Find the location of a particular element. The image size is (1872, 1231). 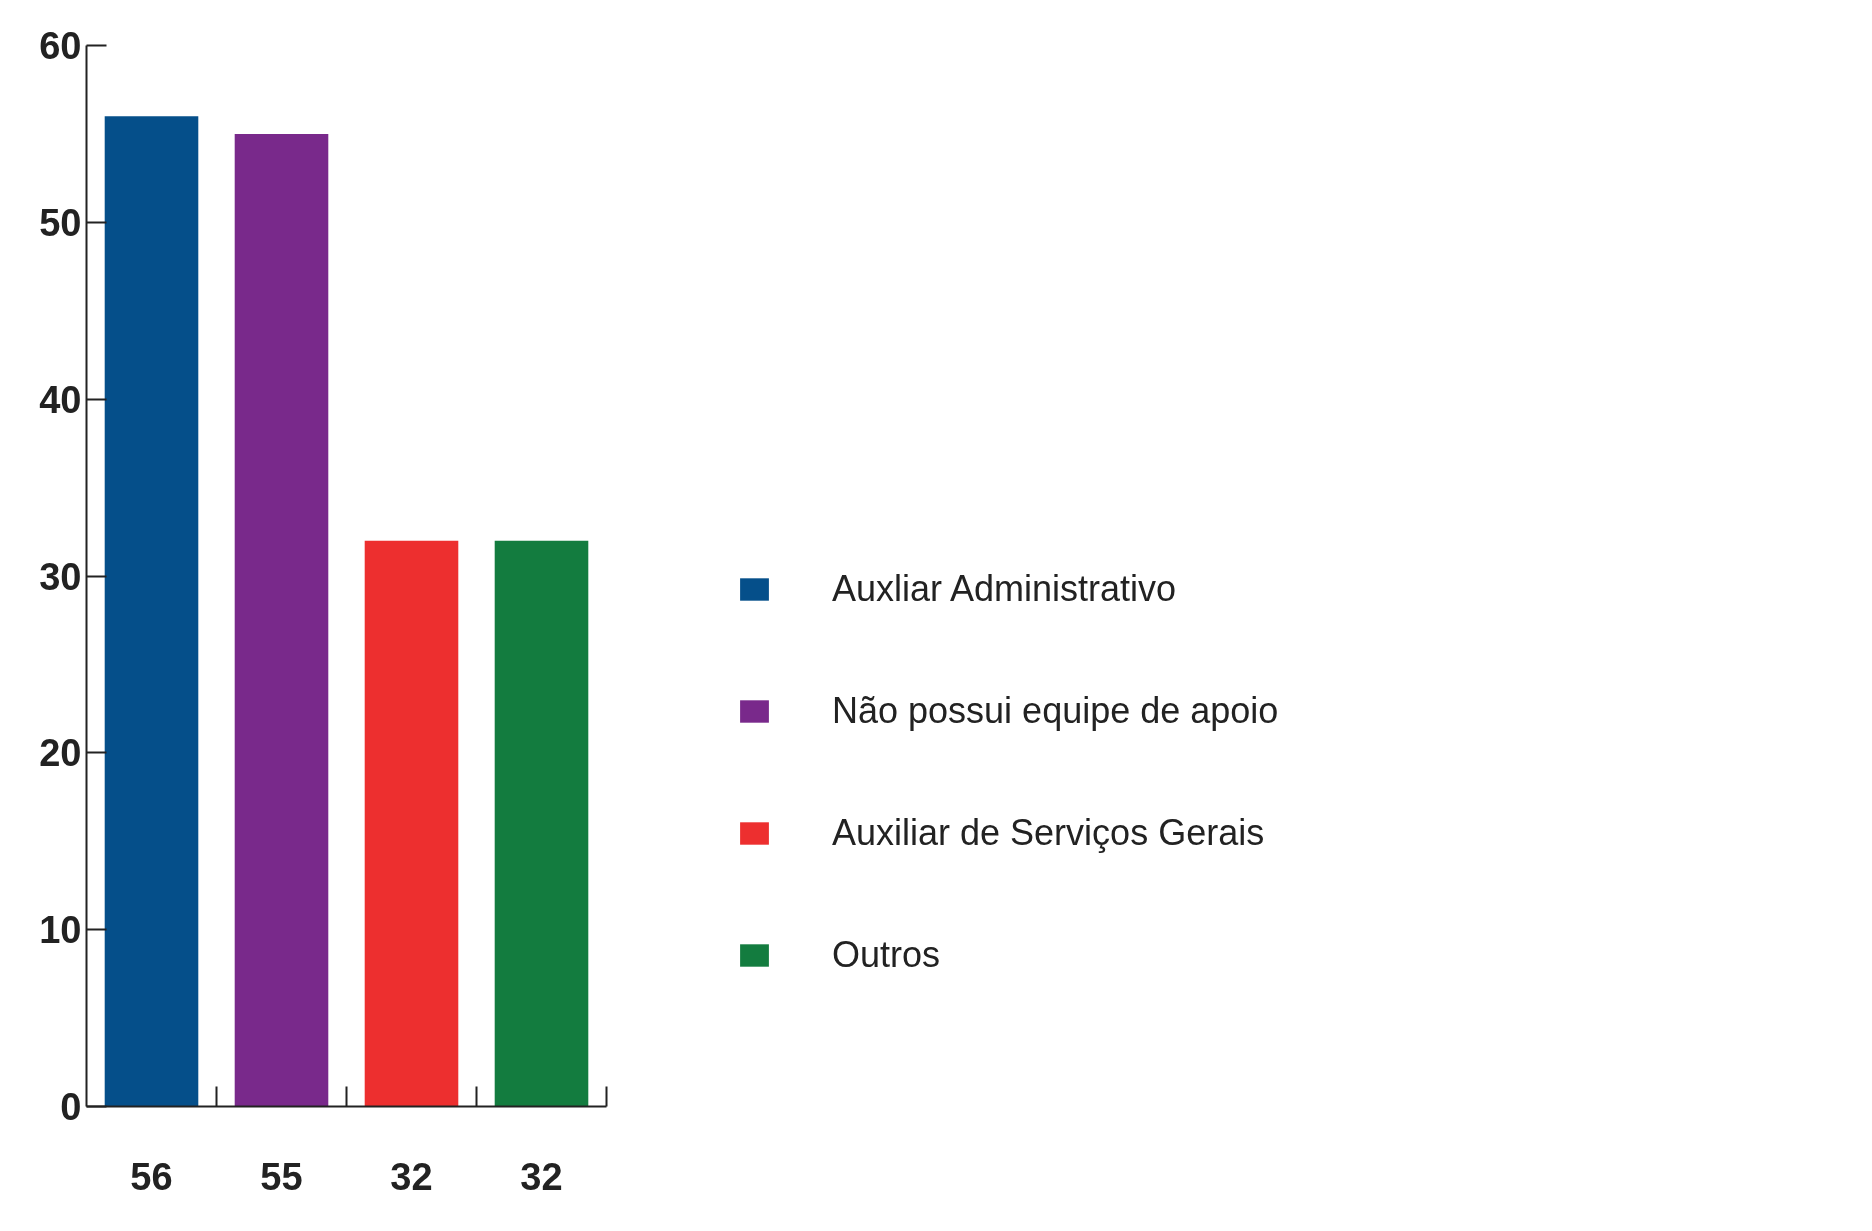

legend-label: Outros is located at coordinates (886, 955).